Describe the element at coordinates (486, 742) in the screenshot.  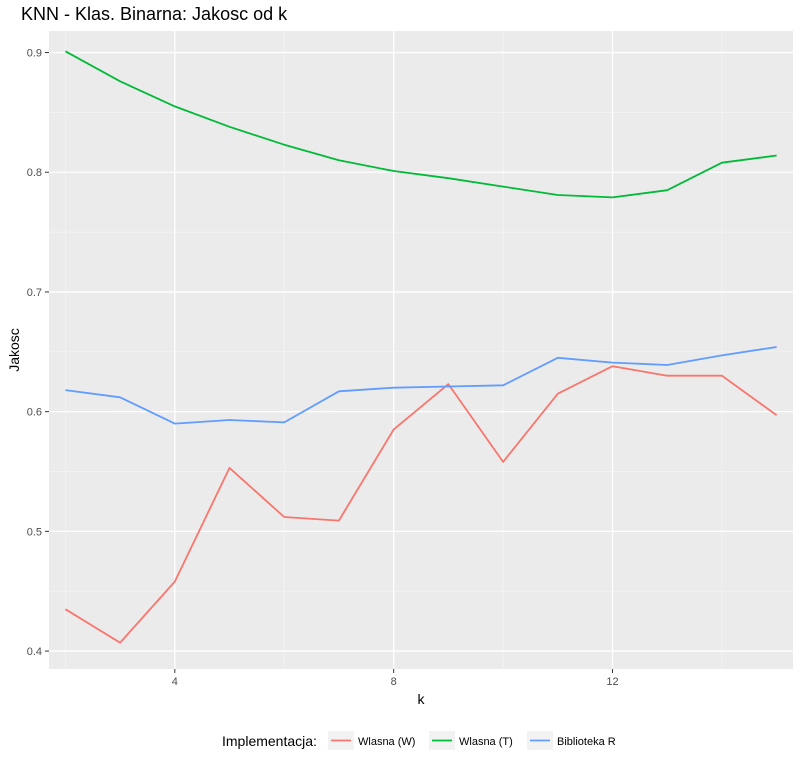
I see `legend-label-wlasna-t: Wlasna (T)` at that location.